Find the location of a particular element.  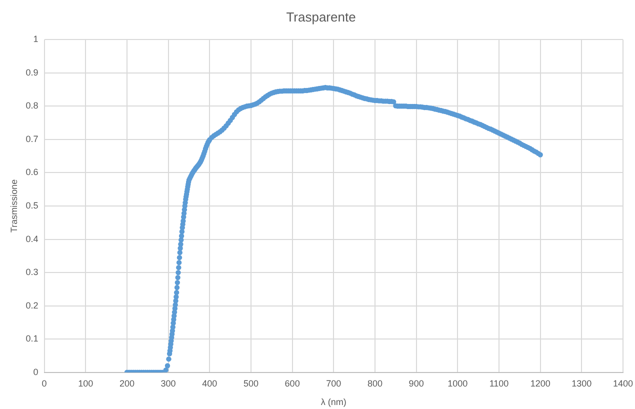

y-axis-title: Trasmissione is located at coordinates (13, 206).